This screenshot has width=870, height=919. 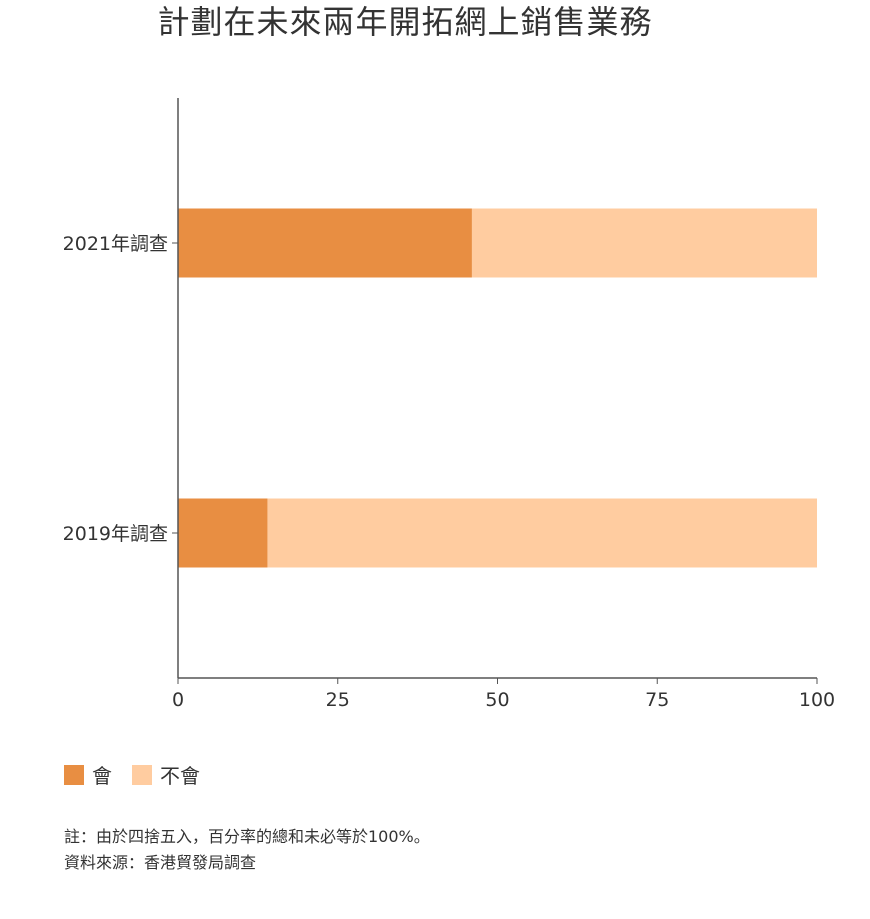 What do you see at coordinates (817, 700) in the screenshot?
I see `x-tick-label: 100` at bounding box center [817, 700].